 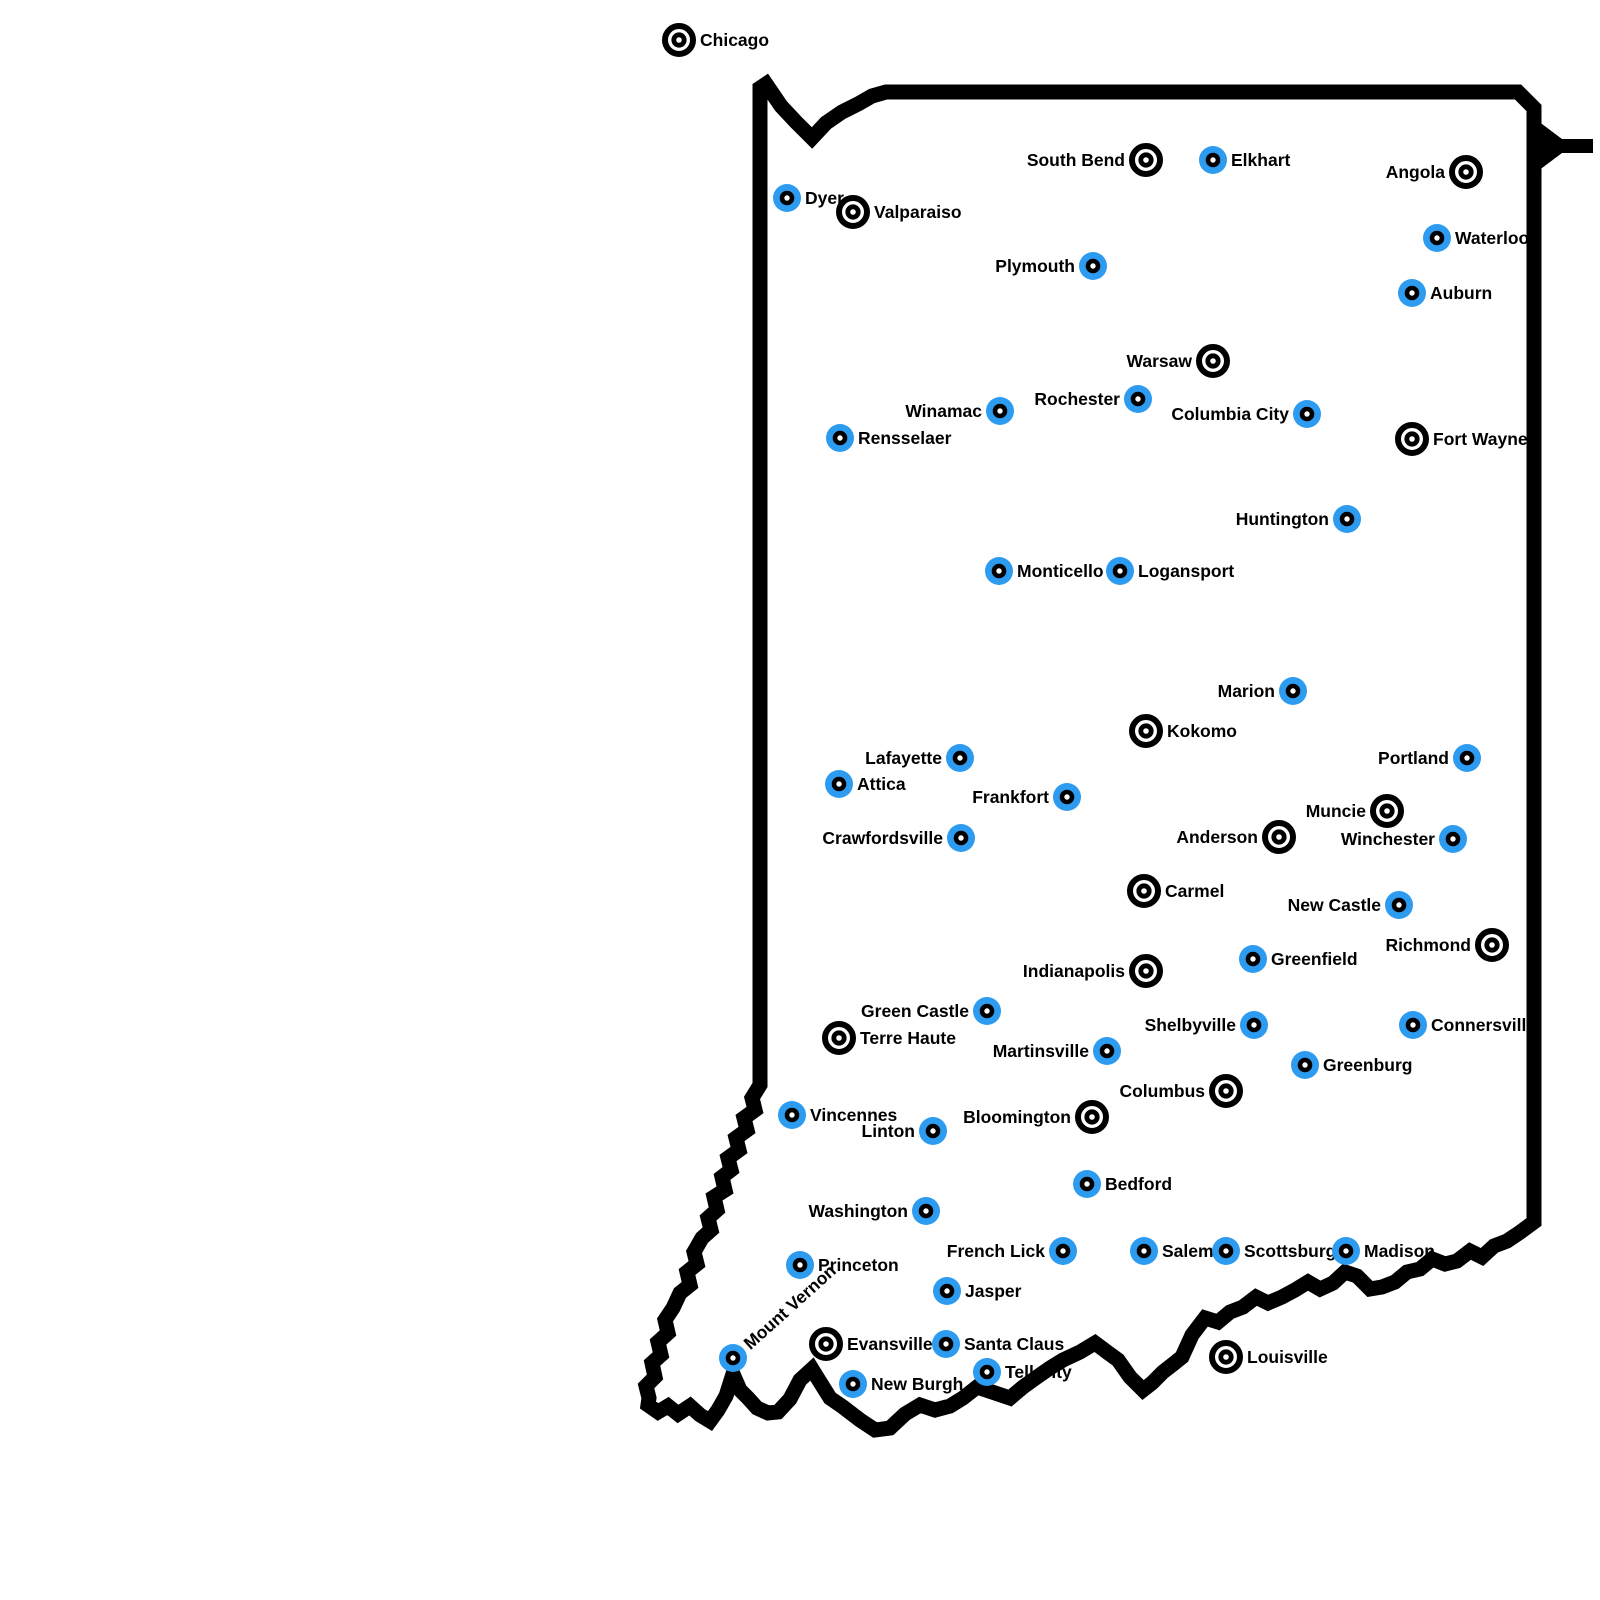 What do you see at coordinates (1076, 160) in the screenshot?
I see `city-label-south-bend: South Bend` at bounding box center [1076, 160].